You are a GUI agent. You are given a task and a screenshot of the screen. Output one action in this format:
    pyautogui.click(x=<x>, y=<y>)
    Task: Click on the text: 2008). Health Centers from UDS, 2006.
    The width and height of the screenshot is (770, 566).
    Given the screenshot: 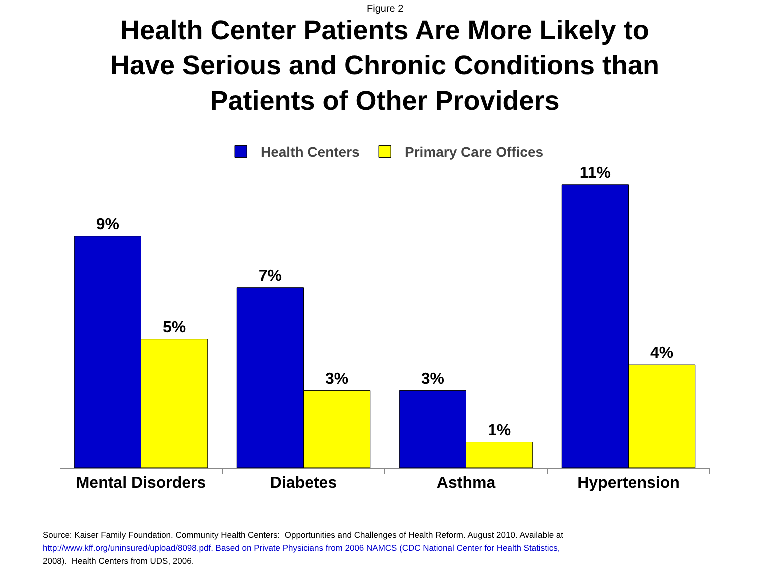 What is the action you would take?
    pyautogui.click(x=118, y=561)
    